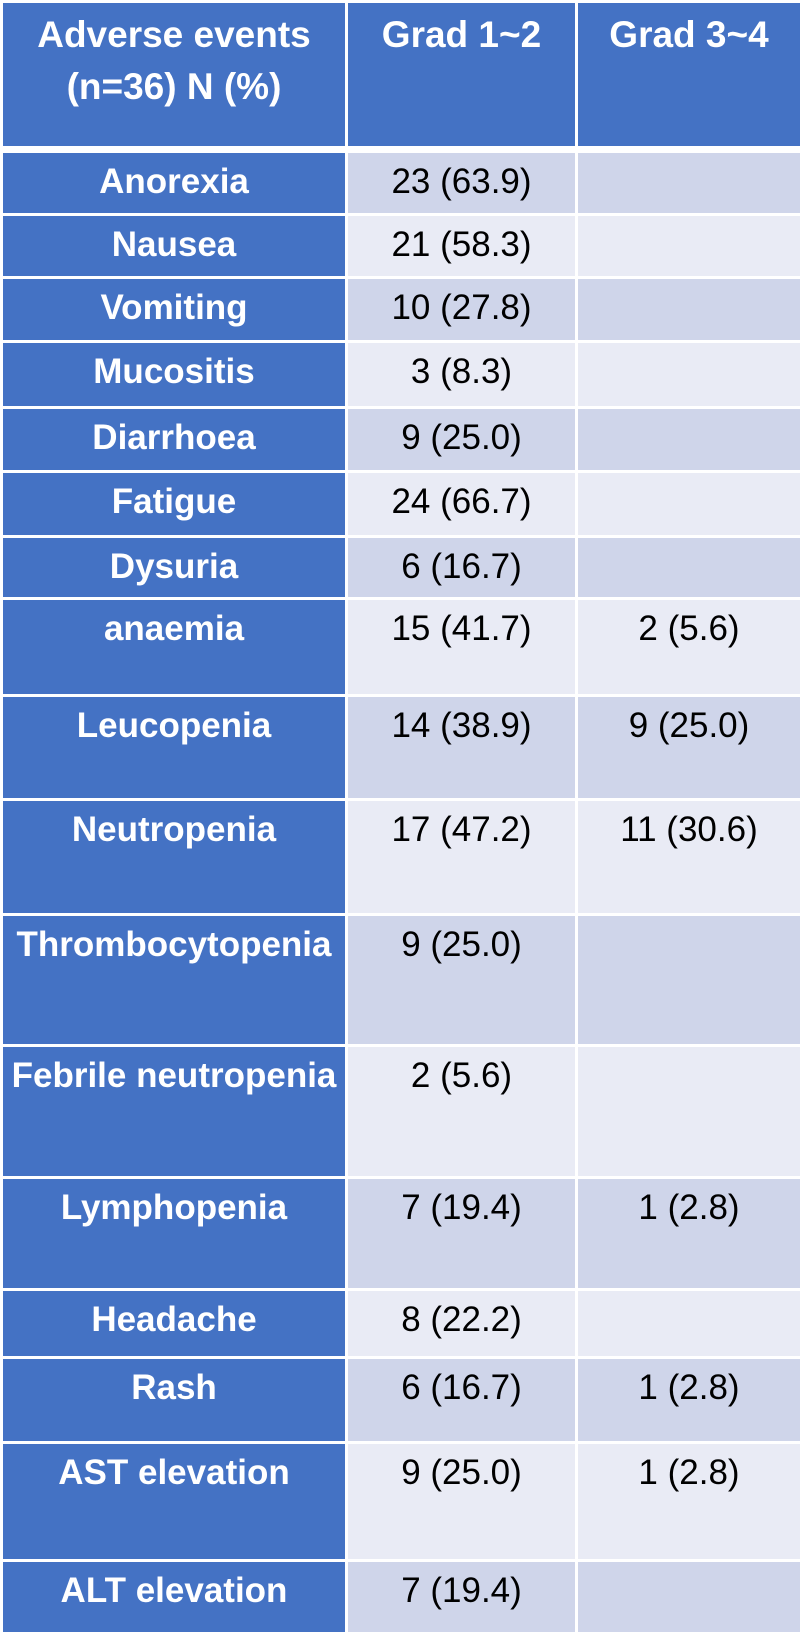 This screenshot has height=1635, width=800. Describe the element at coordinates (461, 182) in the screenshot. I see `grade-1-2-value: 23 (63.9)` at that location.